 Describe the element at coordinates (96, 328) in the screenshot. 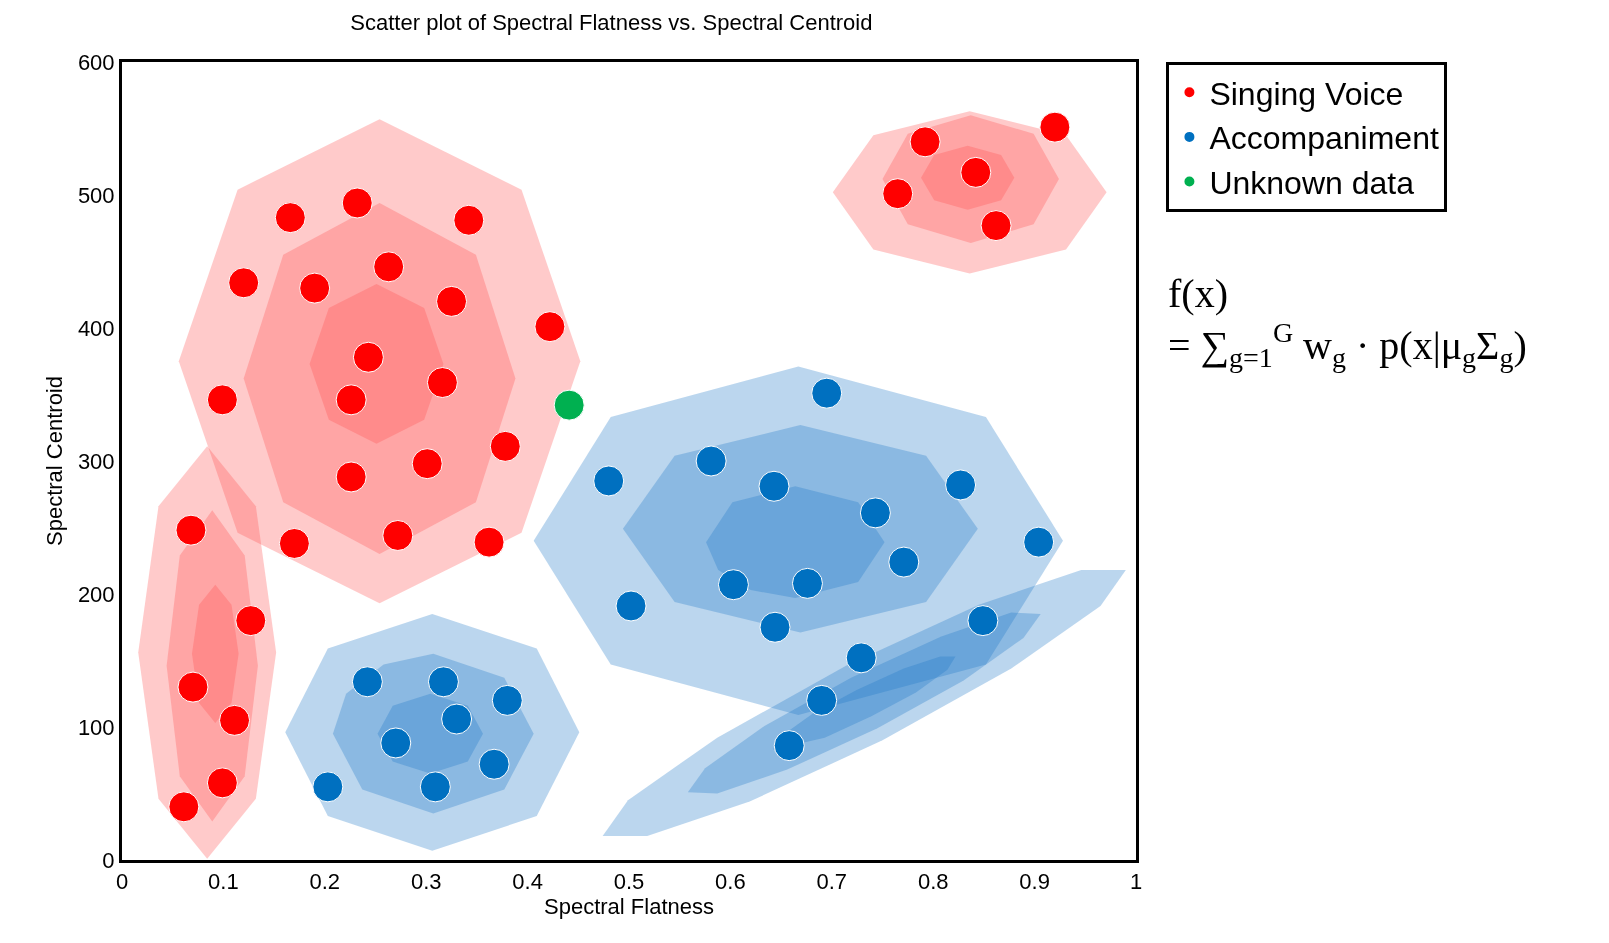

I see `y-tick-label: 400` at that location.